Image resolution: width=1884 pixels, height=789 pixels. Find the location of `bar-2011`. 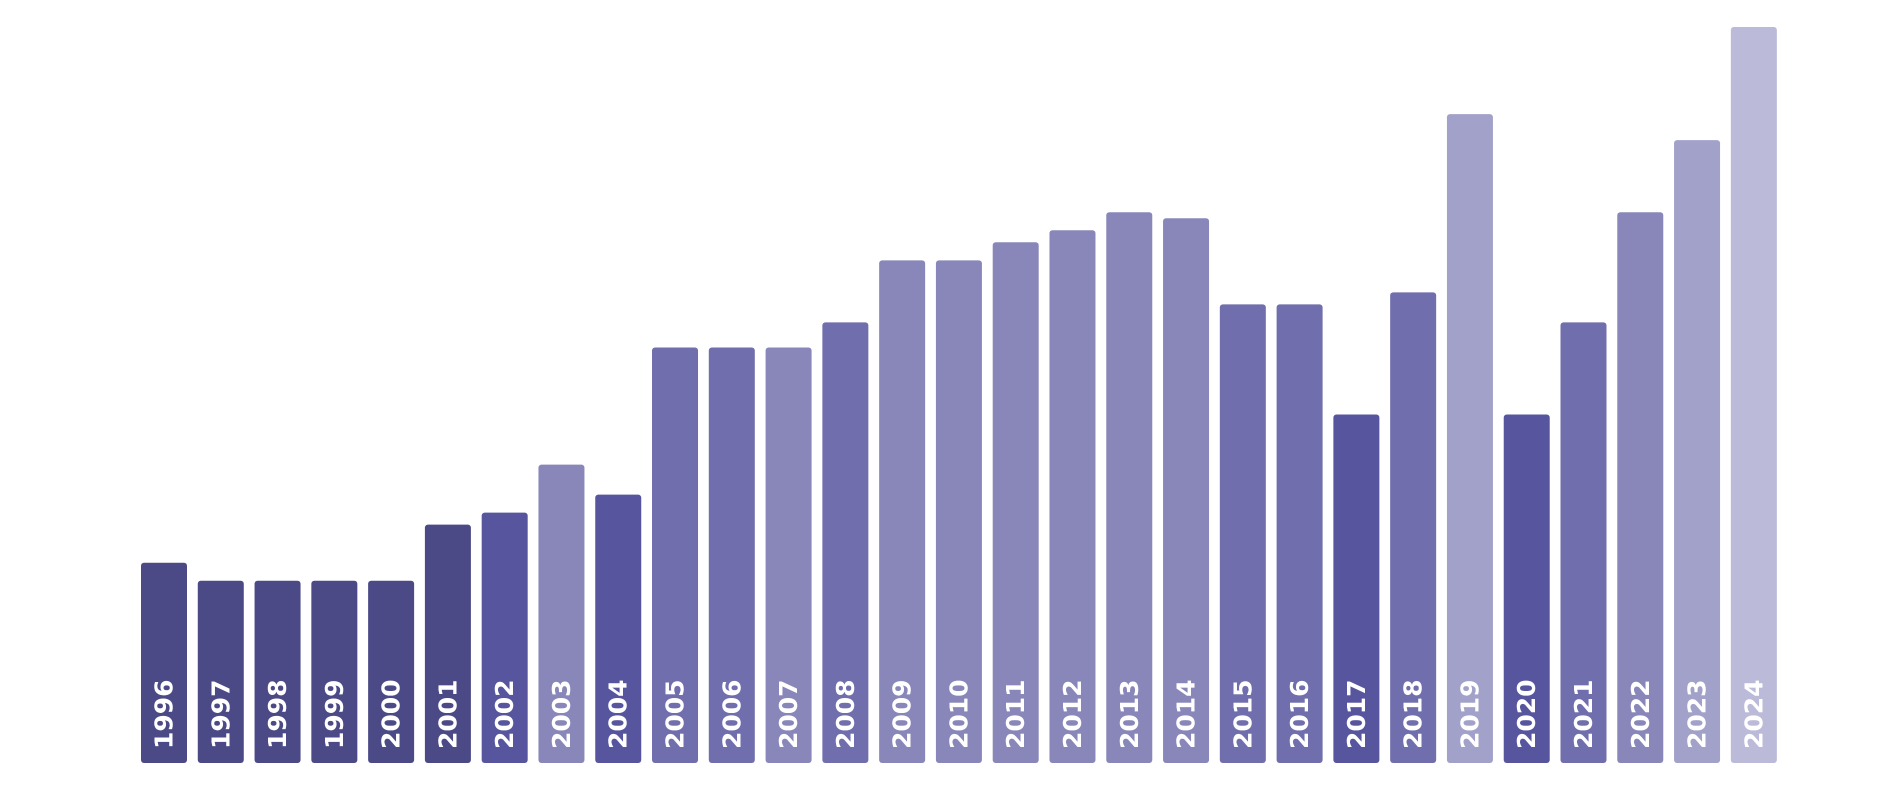

bar-2011 is located at coordinates (1015, 503).